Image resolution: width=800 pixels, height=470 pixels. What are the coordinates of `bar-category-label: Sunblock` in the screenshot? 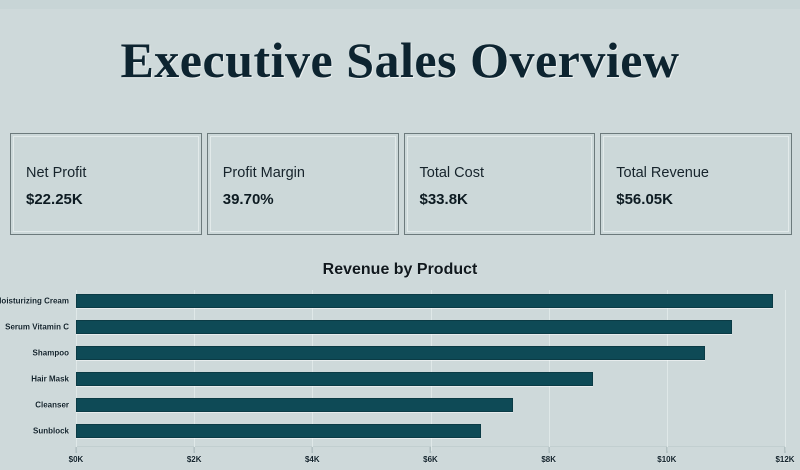 It's located at (50, 431).